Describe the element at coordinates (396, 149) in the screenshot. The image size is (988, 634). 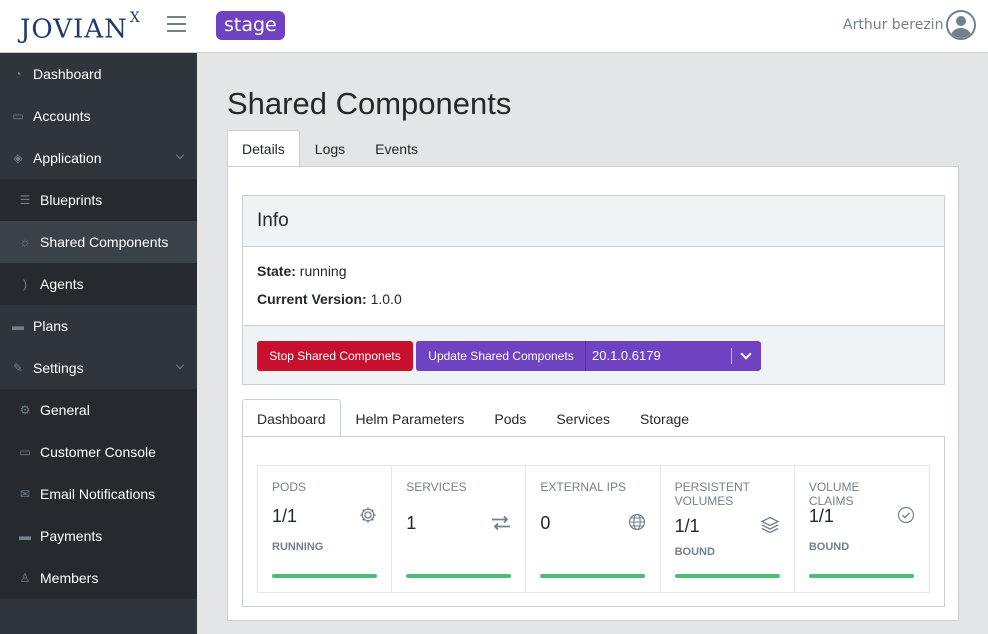
I see `tab-events: Events` at that location.